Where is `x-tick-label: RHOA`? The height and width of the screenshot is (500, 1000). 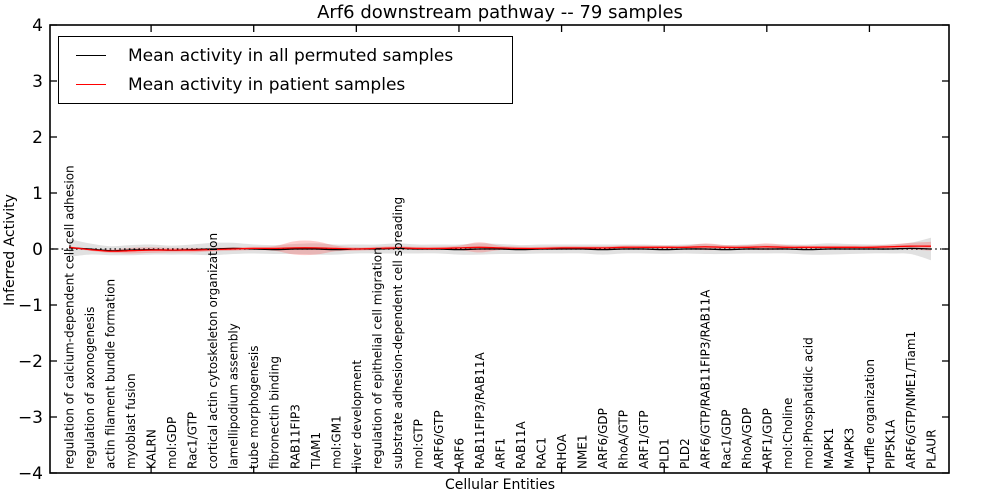
x-tick-label: RHOA is located at coordinates (562, 451).